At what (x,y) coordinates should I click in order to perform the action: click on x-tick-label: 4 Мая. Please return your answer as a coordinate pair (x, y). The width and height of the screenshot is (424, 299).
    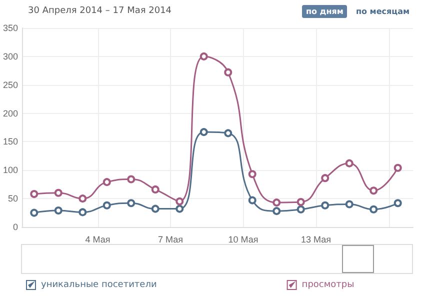
    Looking at the image, I should click on (97, 239).